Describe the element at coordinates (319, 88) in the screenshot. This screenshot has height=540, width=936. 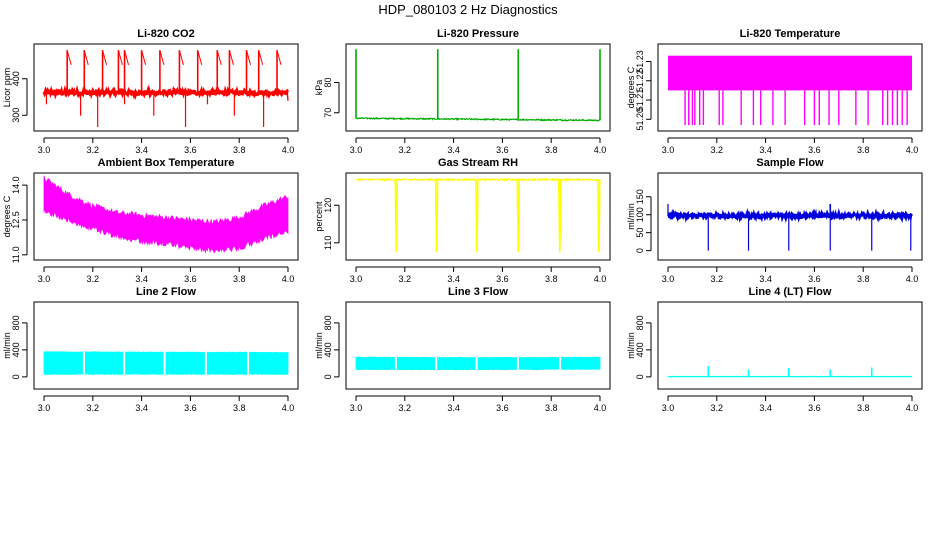
I see `y-axis-label: kPa` at that location.